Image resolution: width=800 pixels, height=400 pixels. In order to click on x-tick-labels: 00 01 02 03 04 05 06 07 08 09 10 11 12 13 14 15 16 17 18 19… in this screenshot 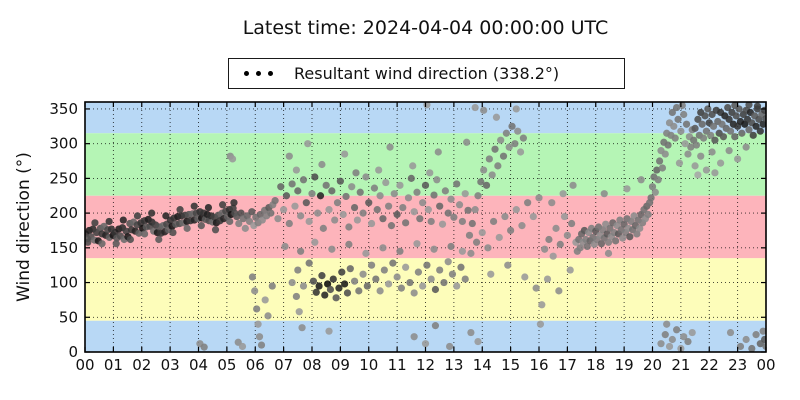, I will do `click(425, 365)`.